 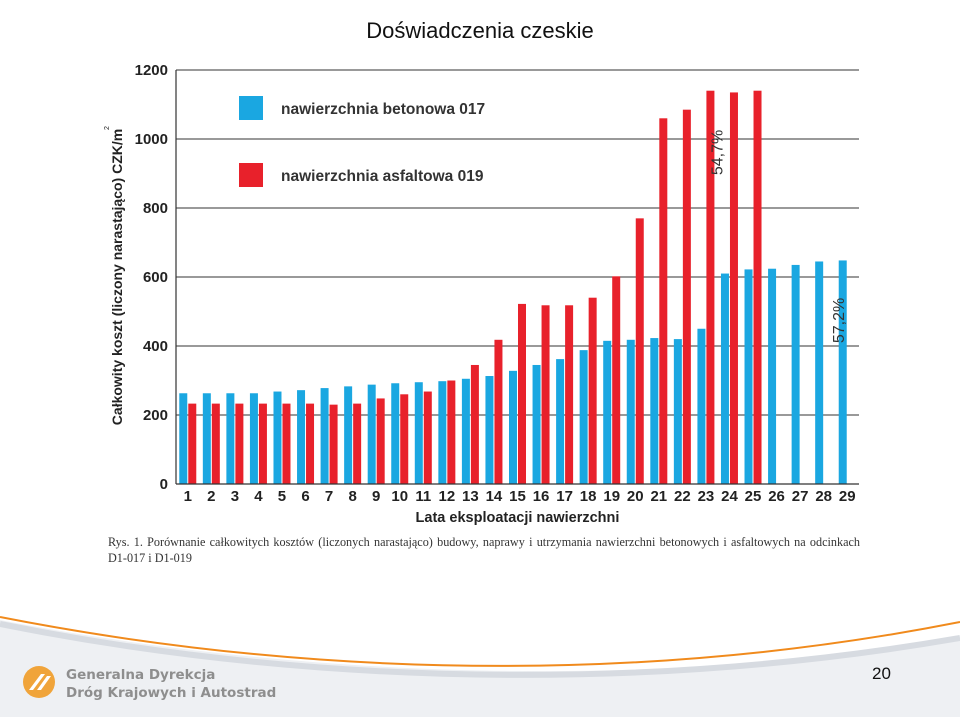 I want to click on legend-label: nawierzchnia asfaltowa 019, so click(x=382, y=176).